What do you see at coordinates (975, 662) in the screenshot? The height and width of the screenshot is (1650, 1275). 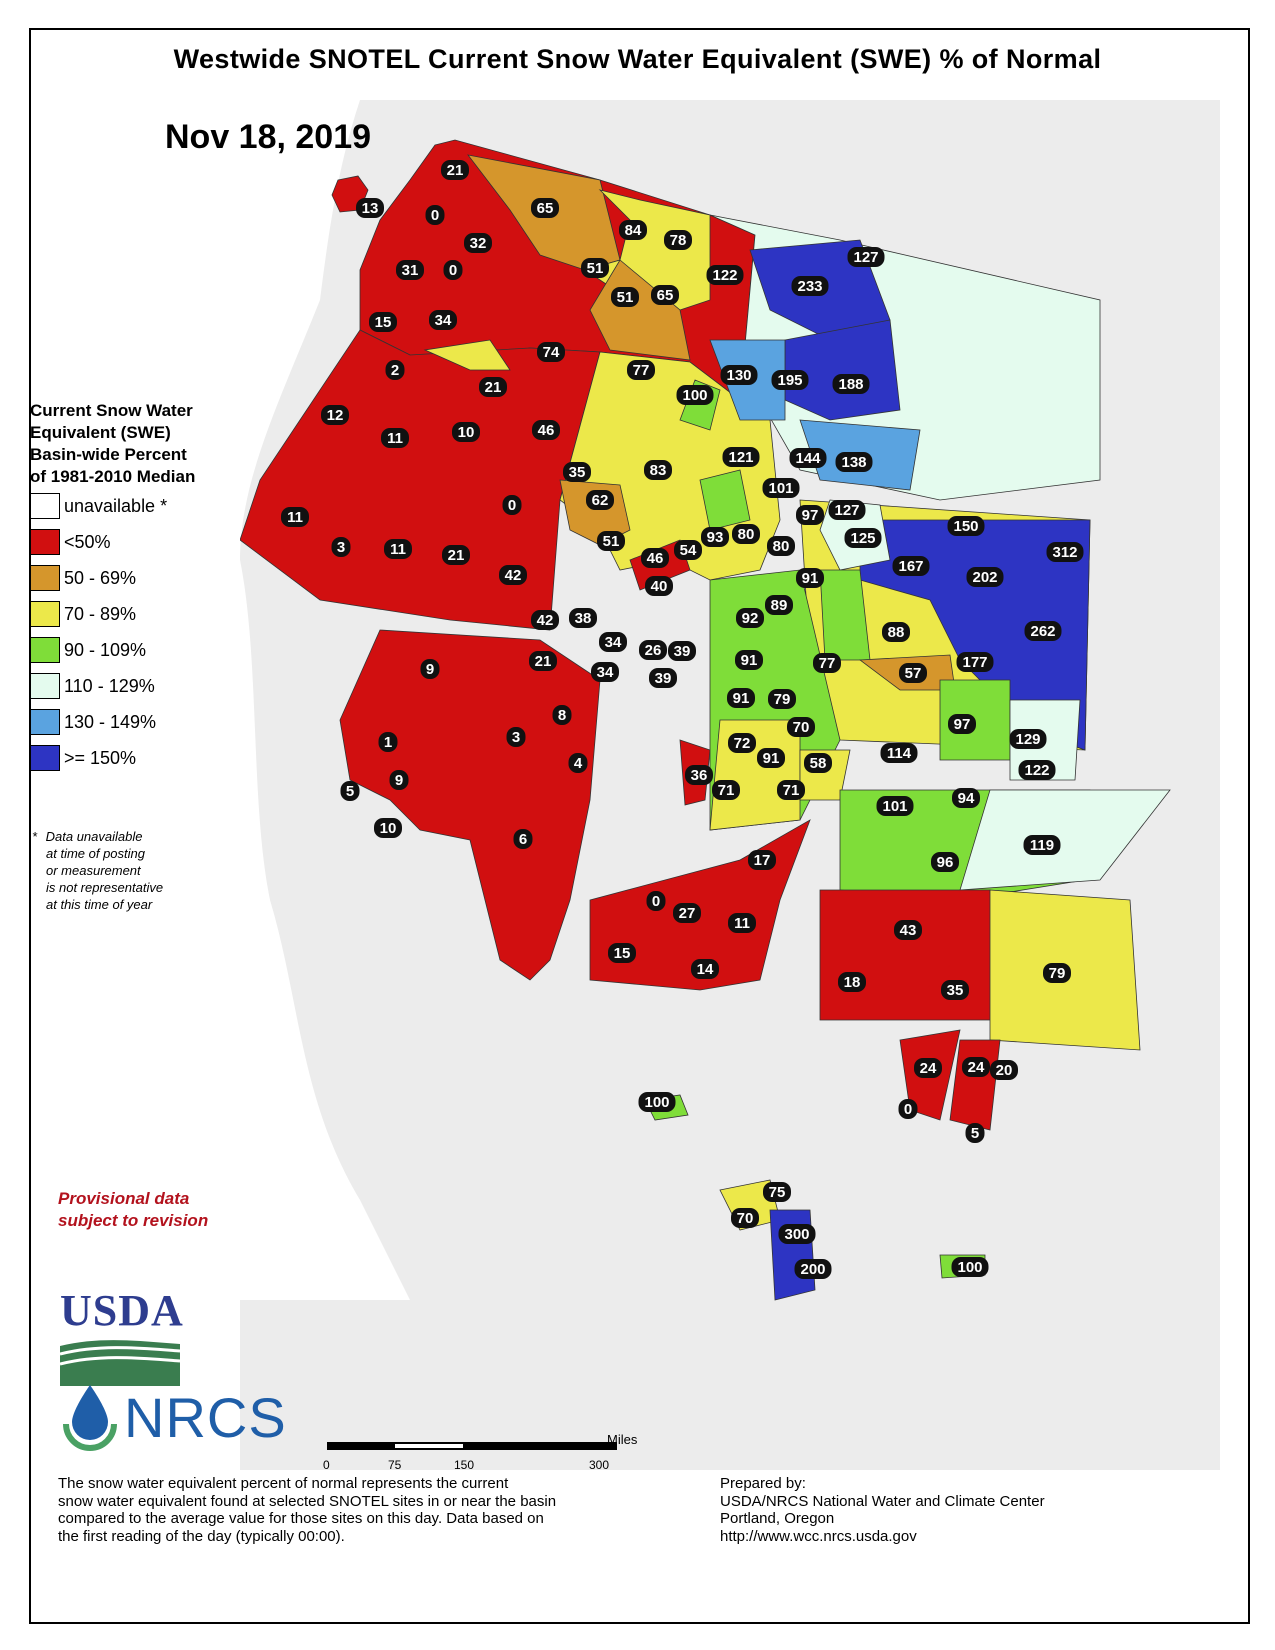 I see `basin-value-label: 177` at bounding box center [975, 662].